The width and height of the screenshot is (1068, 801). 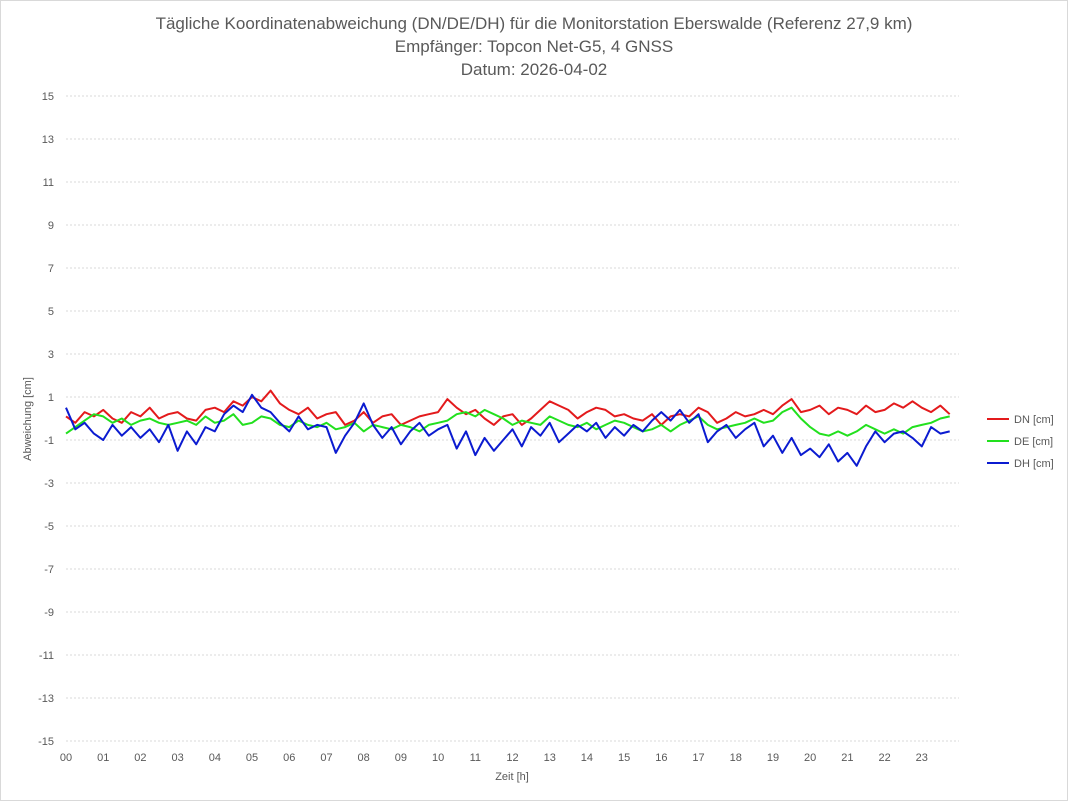 I want to click on y-tick-label: -7, so click(x=49, y=570).